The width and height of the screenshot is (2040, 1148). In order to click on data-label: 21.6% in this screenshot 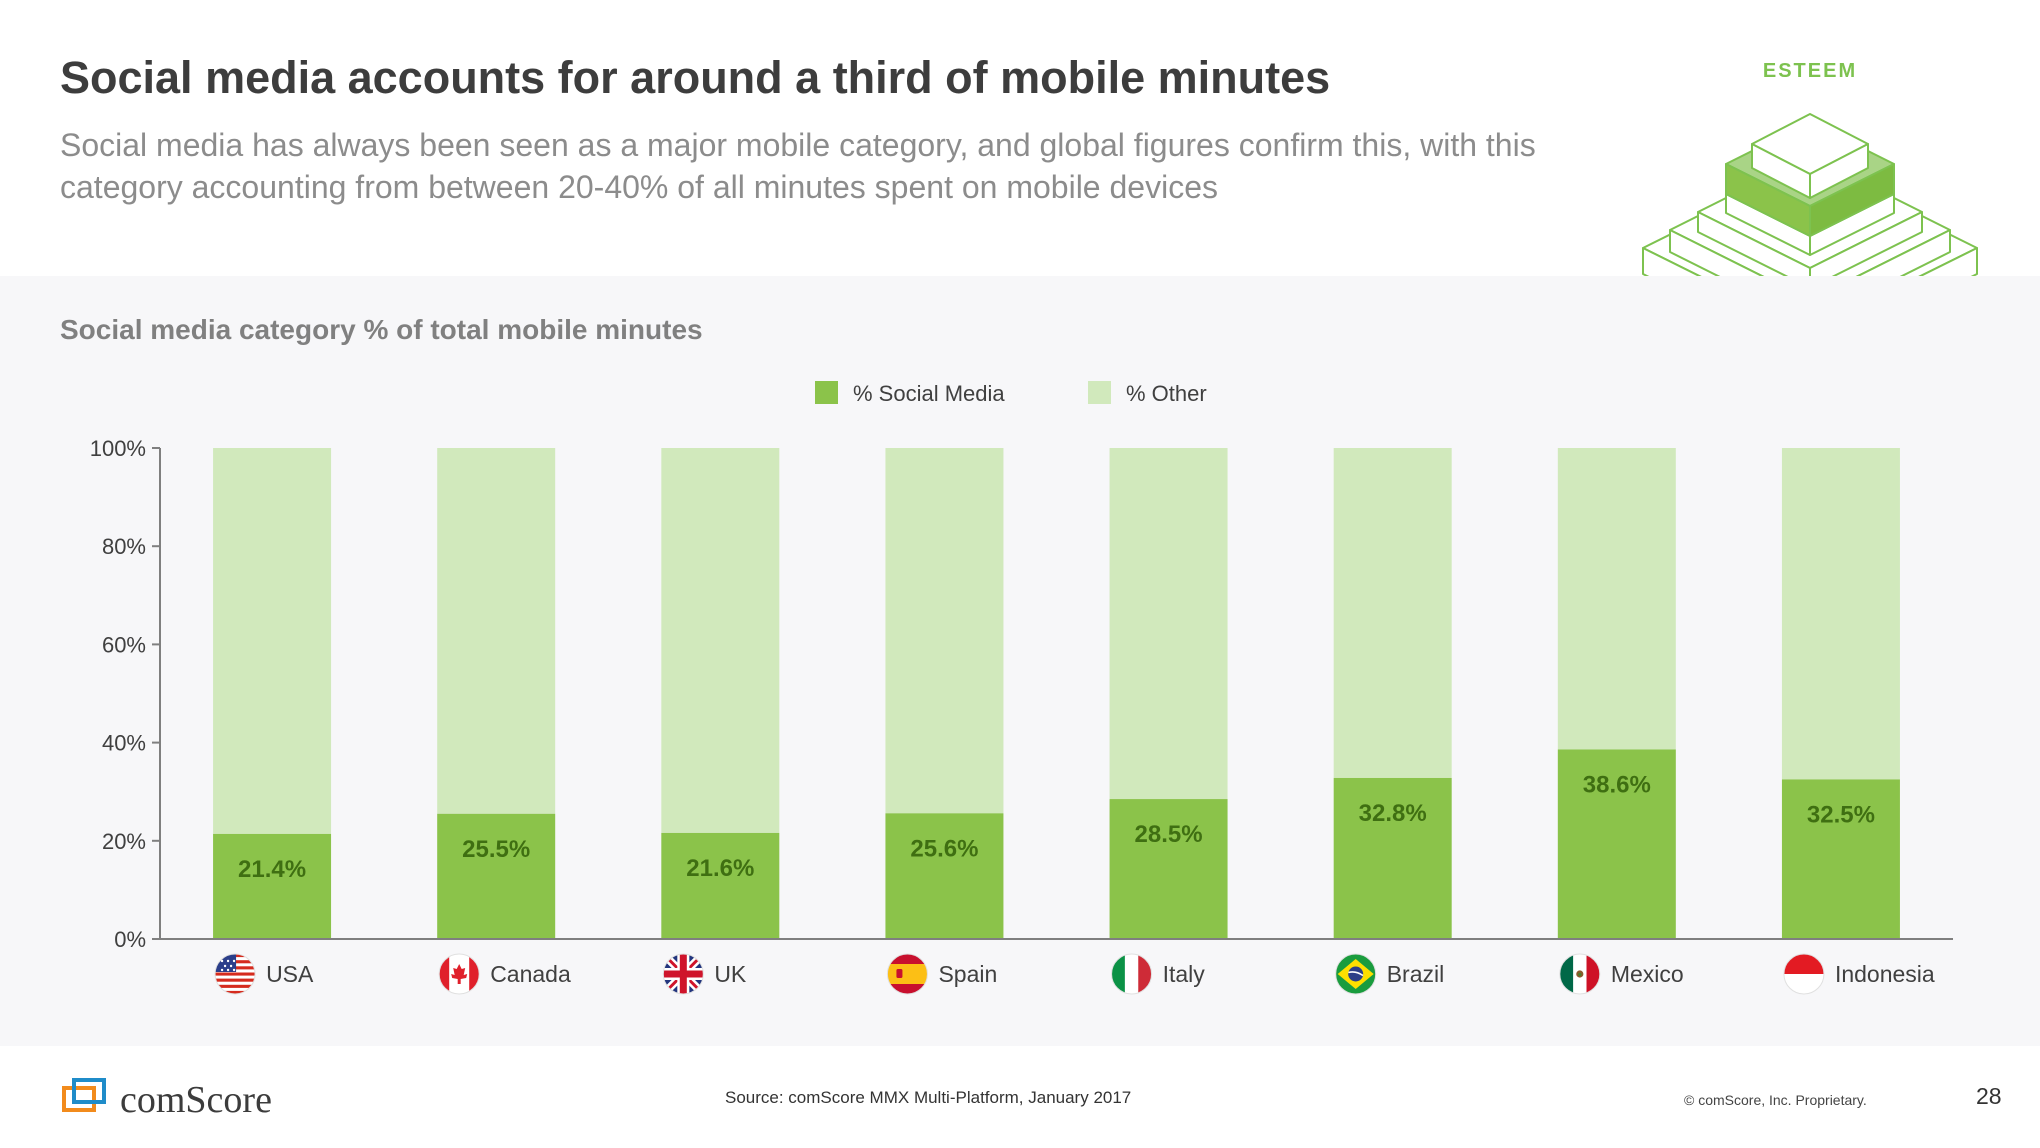, I will do `click(720, 868)`.